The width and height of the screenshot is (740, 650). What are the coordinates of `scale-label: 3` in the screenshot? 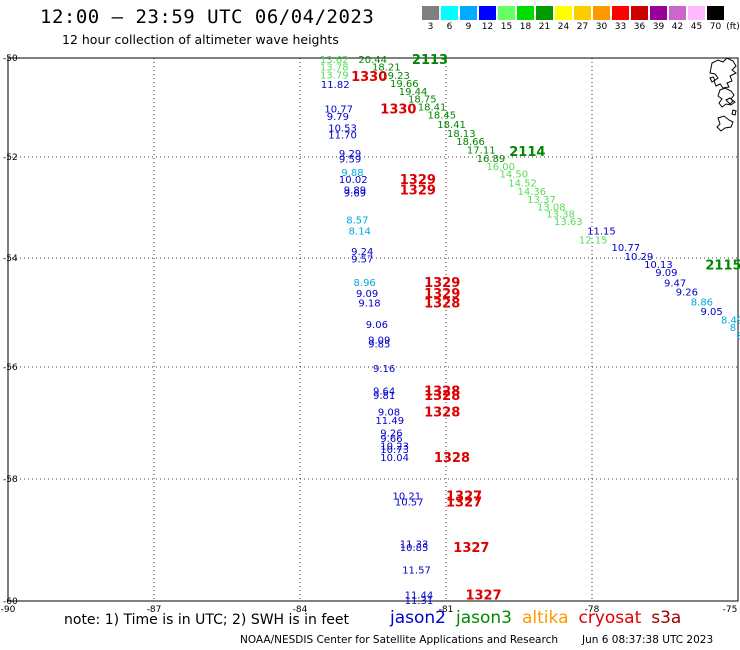 It's located at (430, 27).